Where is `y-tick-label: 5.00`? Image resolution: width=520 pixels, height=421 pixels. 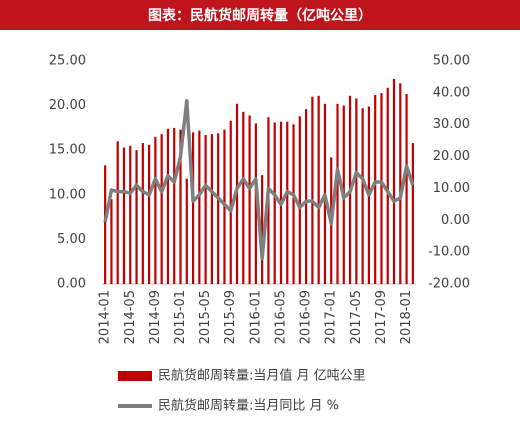 y-tick-label: 5.00 is located at coordinates (71, 239).